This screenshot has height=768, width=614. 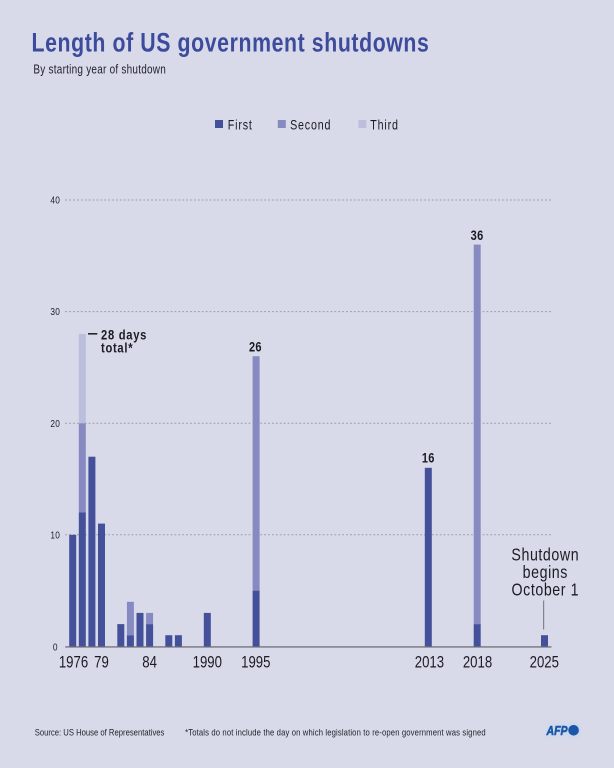 What do you see at coordinates (429, 662) in the screenshot?
I see `svg-text: 2013` at bounding box center [429, 662].